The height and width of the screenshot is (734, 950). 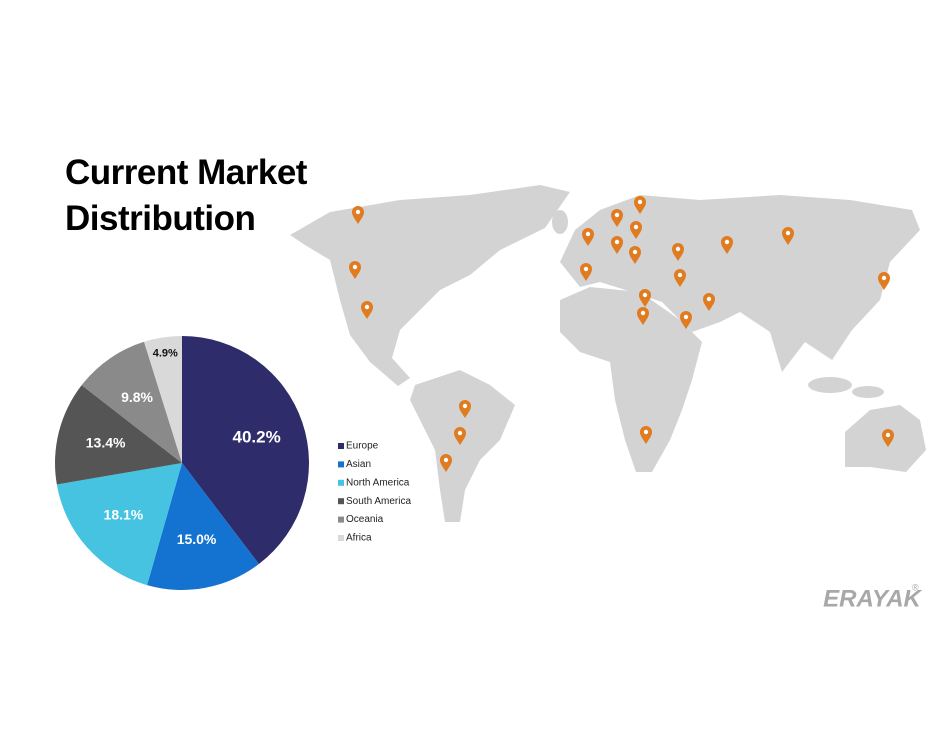 I want to click on legend-label: Asian, so click(x=358, y=464).